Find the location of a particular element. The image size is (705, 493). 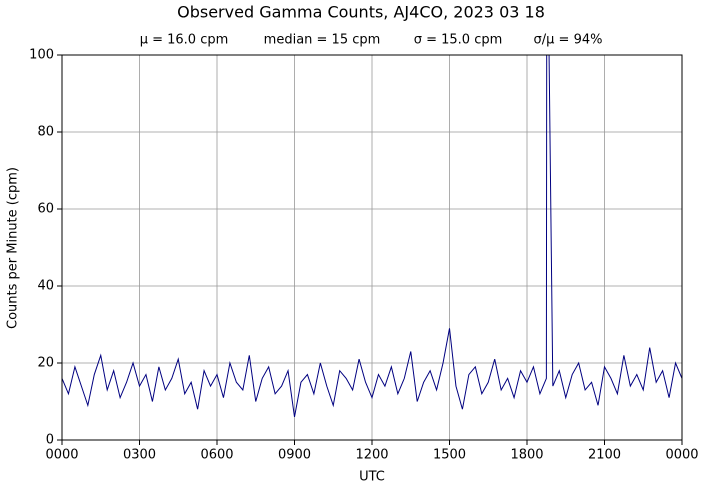

y-tick-label: 20 is located at coordinates (45, 363).